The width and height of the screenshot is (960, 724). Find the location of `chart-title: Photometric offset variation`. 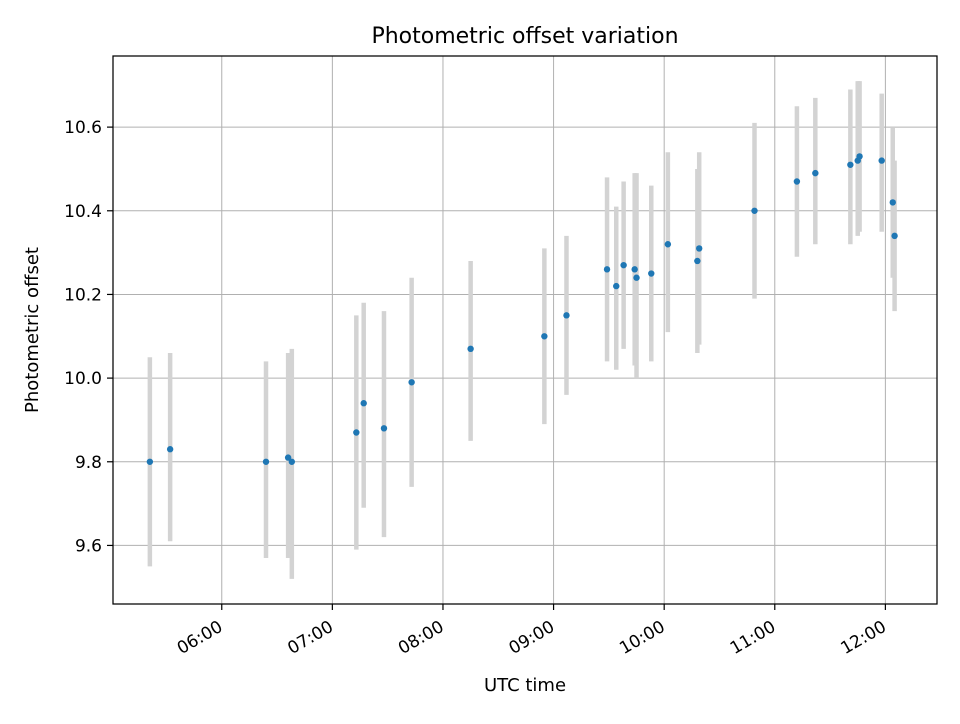

chart-title: Photometric offset variation is located at coordinates (524, 36).